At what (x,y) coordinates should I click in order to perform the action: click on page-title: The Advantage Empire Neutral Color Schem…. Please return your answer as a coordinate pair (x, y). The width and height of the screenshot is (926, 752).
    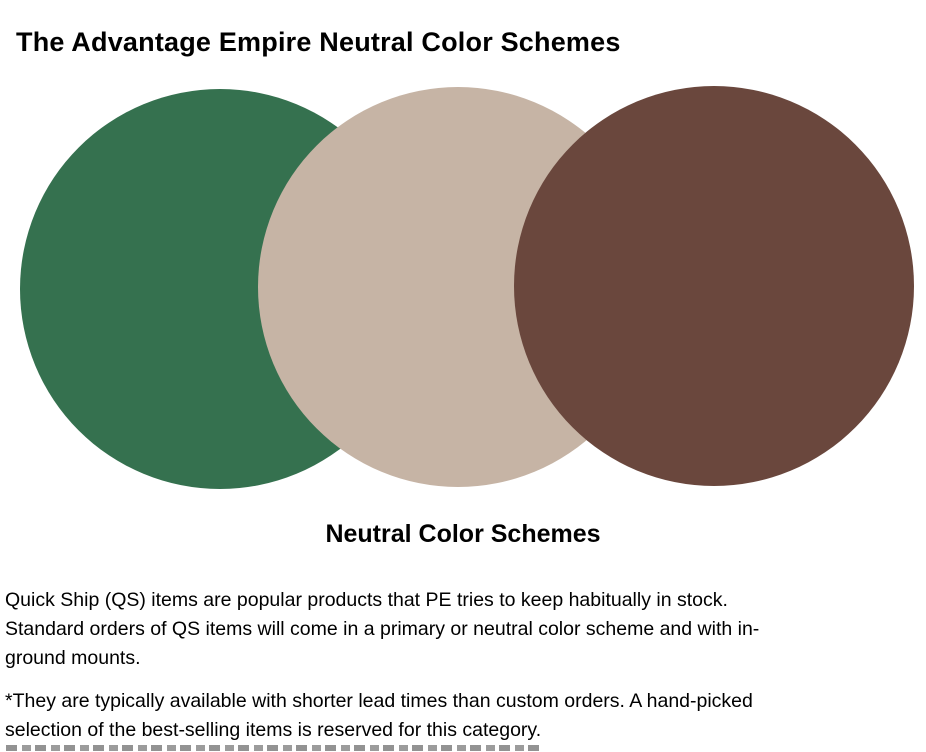
    Looking at the image, I should click on (318, 42).